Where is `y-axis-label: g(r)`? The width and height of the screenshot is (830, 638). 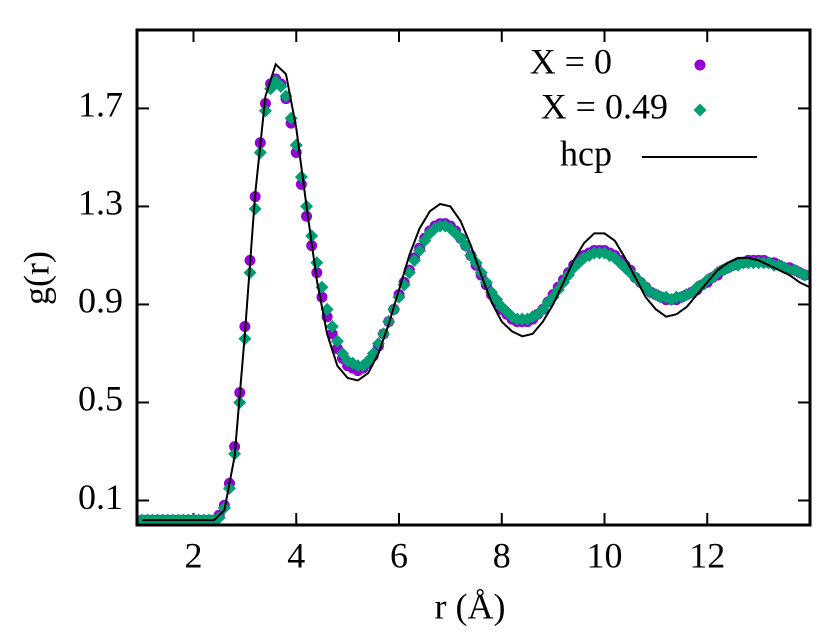 y-axis-label: g(r) is located at coordinates (36, 278).